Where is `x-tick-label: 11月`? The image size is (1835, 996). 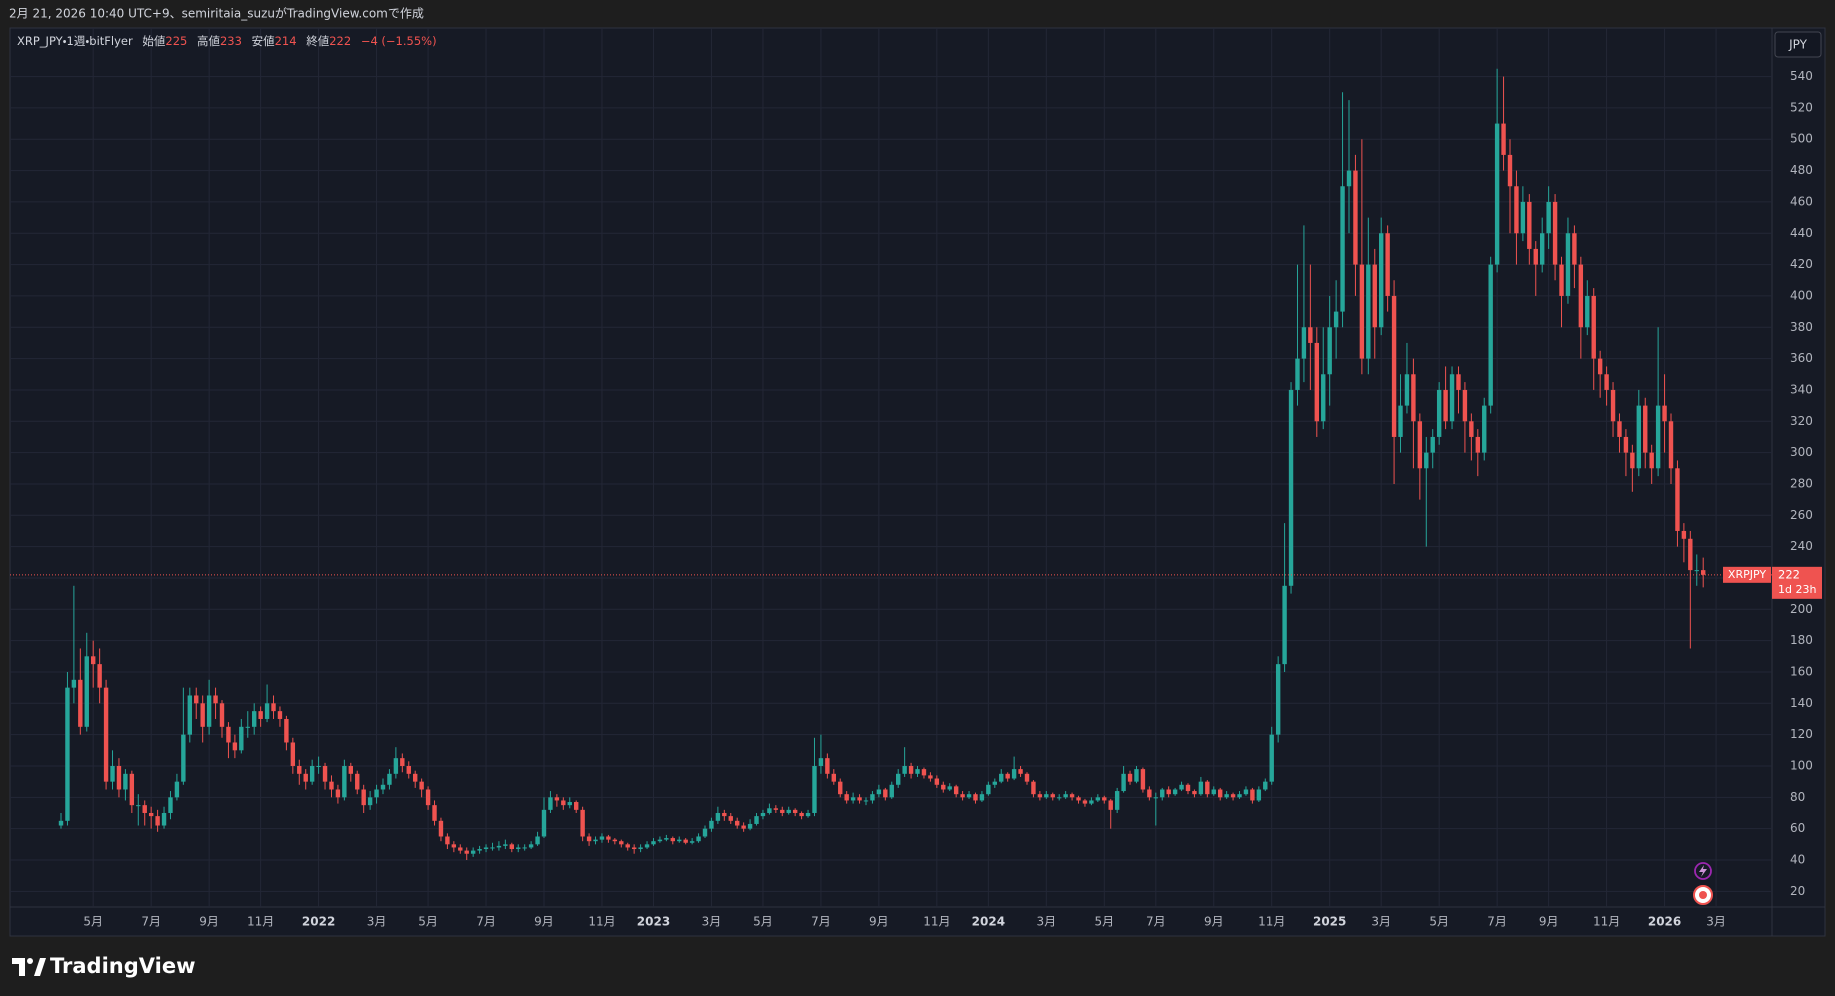
x-tick-label: 11月 is located at coordinates (936, 922).